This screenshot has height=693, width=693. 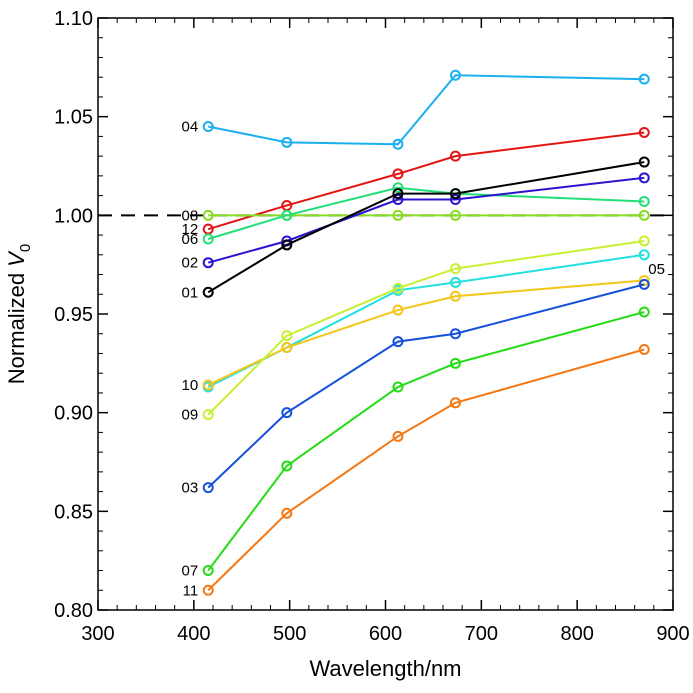 What do you see at coordinates (576, 634) in the screenshot?
I see `x-tick-label: 800` at bounding box center [576, 634].